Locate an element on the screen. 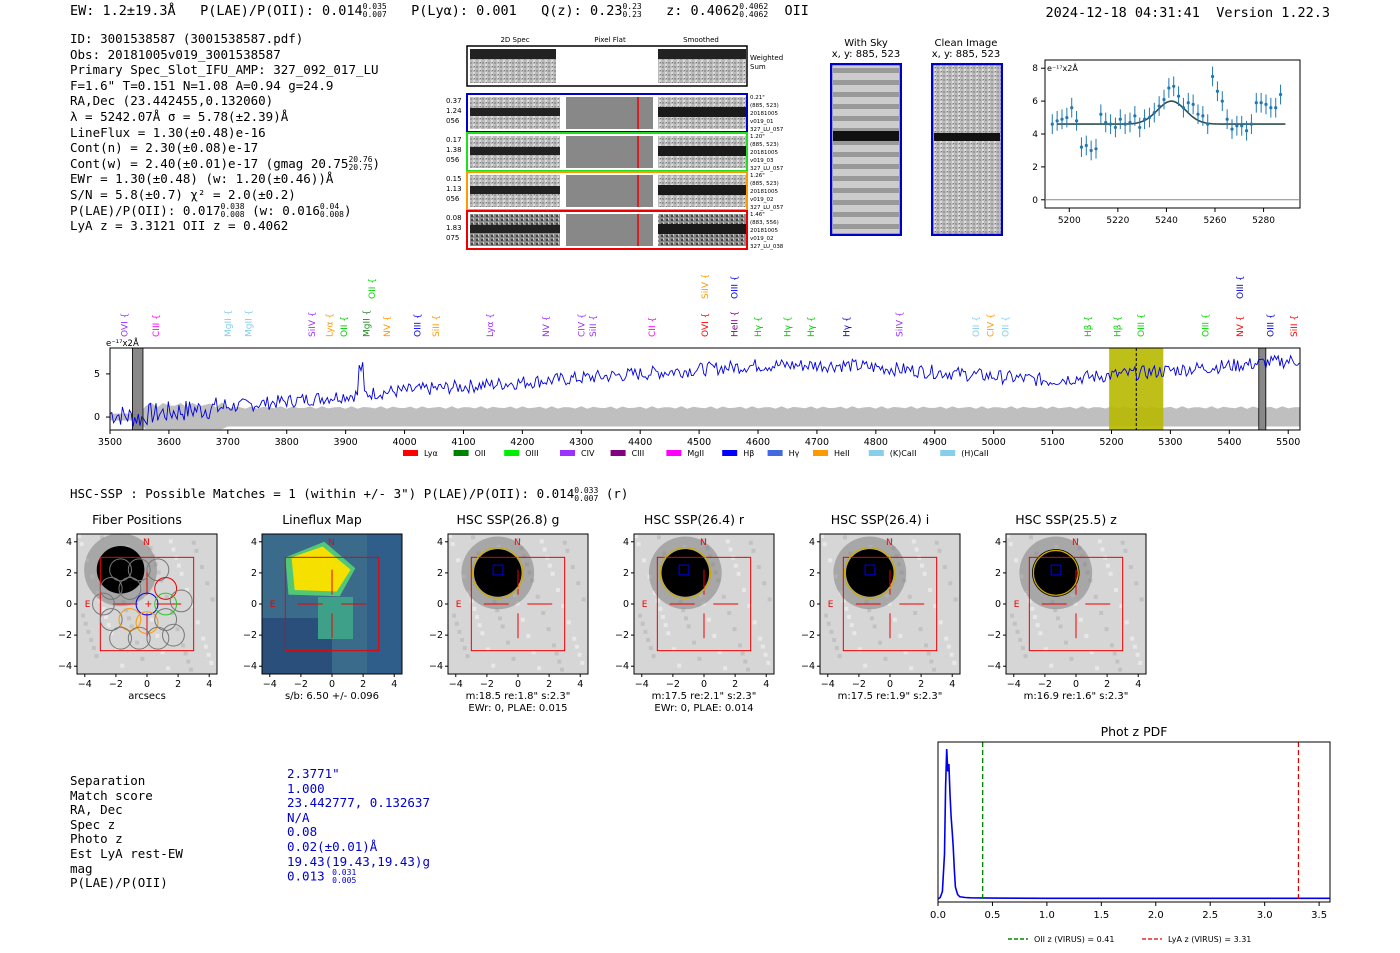 This screenshot has height=953, width=1400. spectral-line-label: SiIV { is located at coordinates (313, 324).